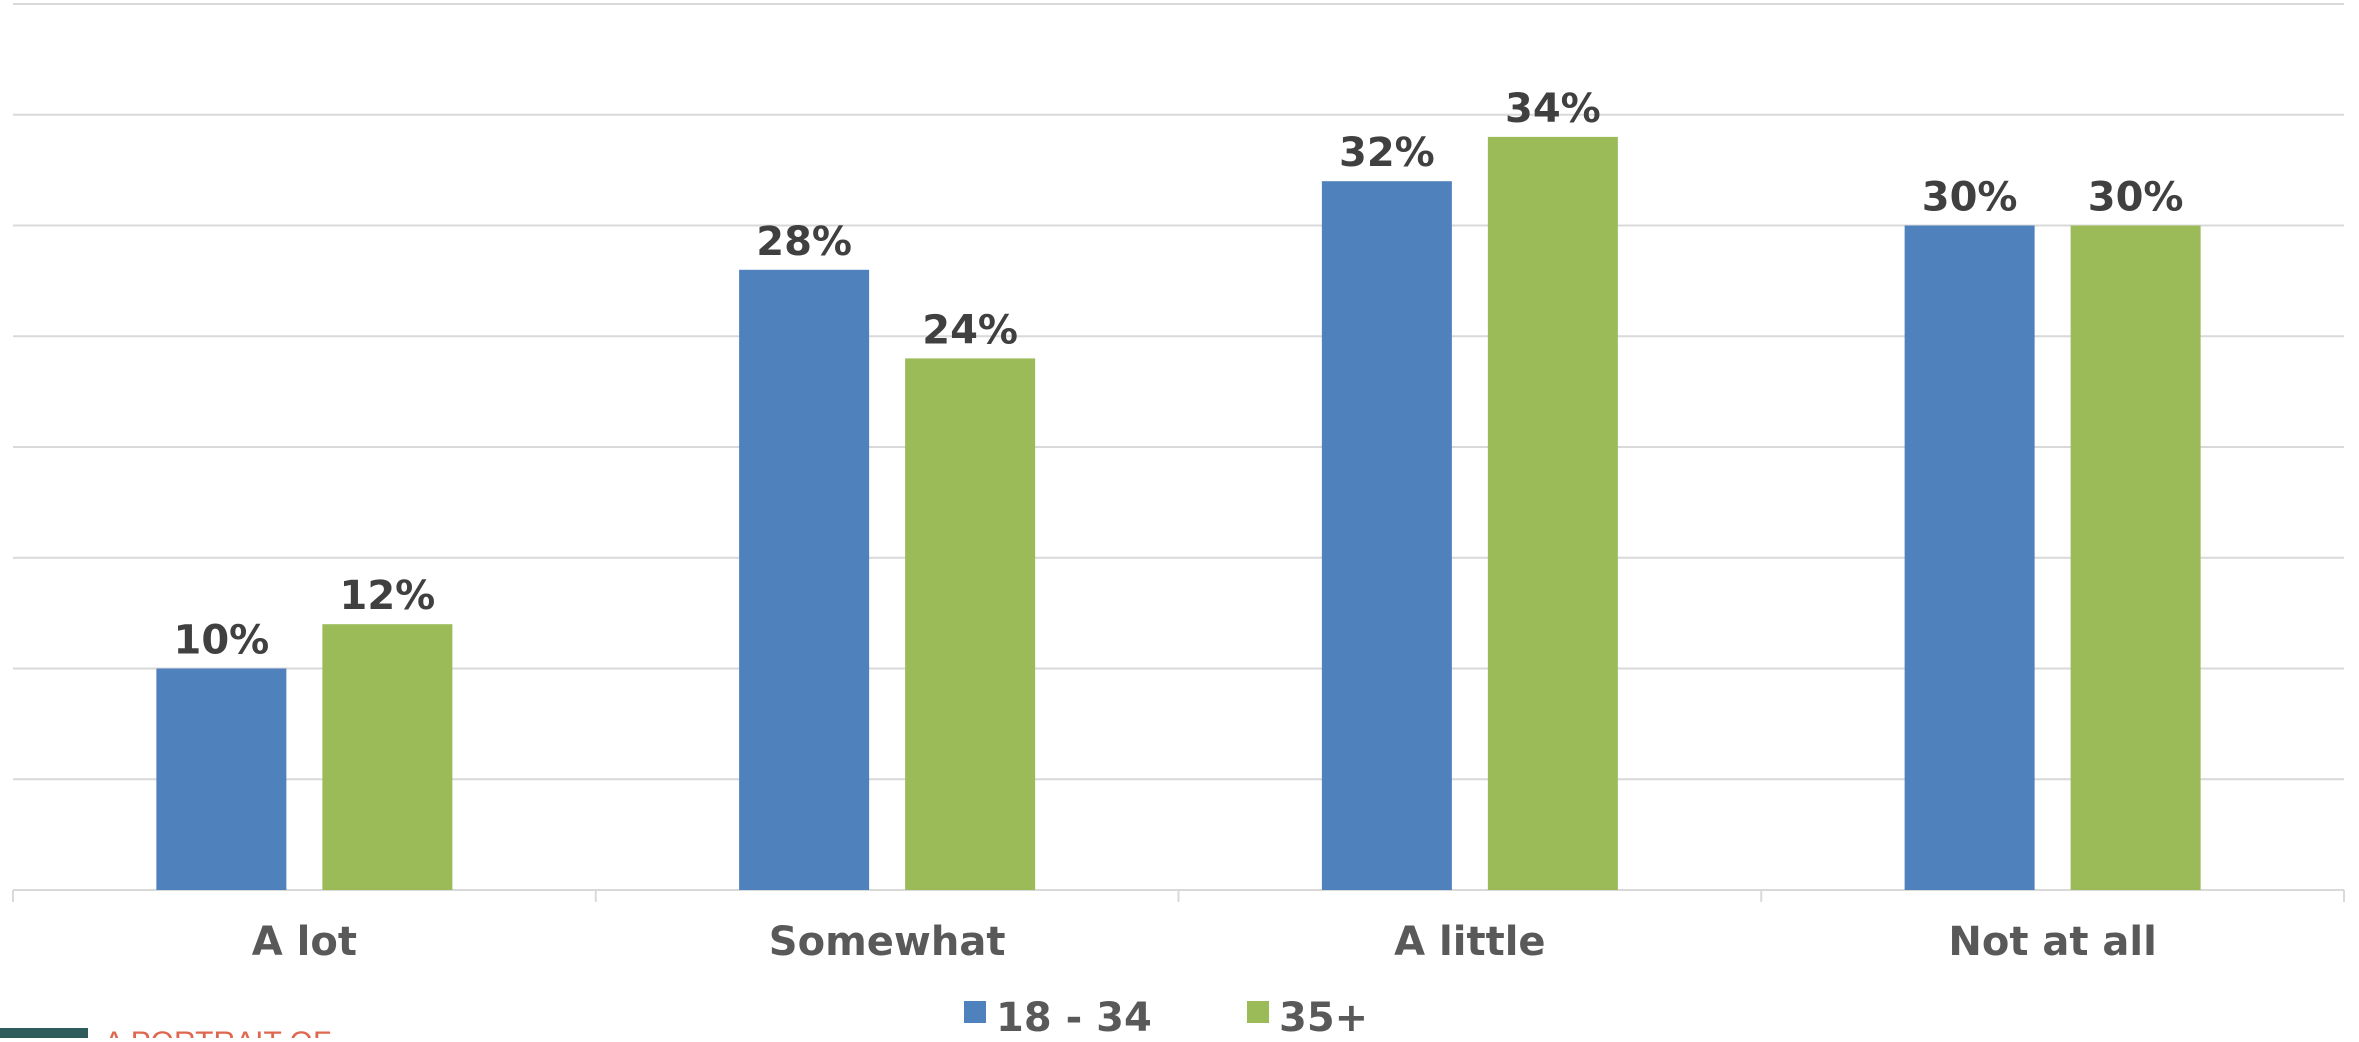 This screenshot has height=1042, width=2359. What do you see at coordinates (217, 1032) in the screenshot?
I see `footer-text: A PORTRAIT OF` at bounding box center [217, 1032].